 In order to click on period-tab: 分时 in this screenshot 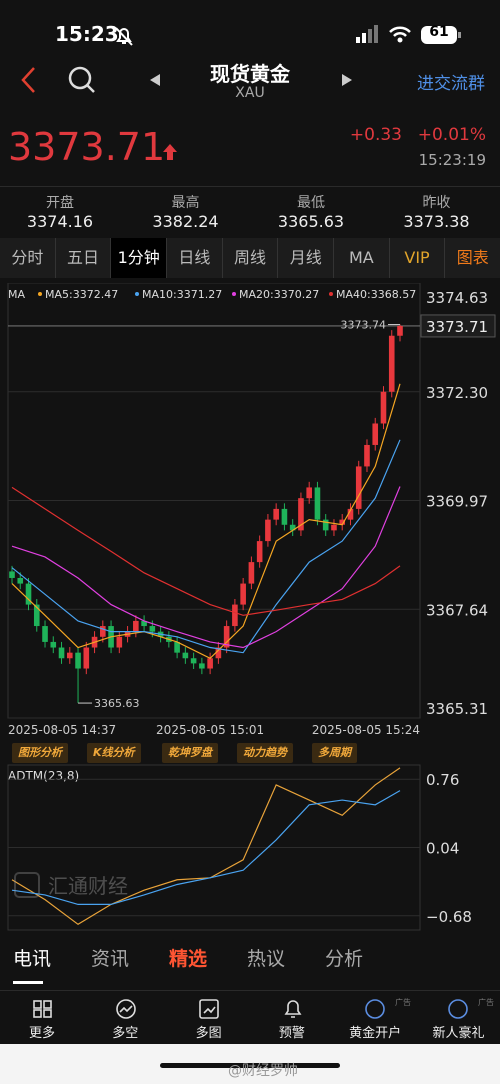, I will do `click(28, 258)`.